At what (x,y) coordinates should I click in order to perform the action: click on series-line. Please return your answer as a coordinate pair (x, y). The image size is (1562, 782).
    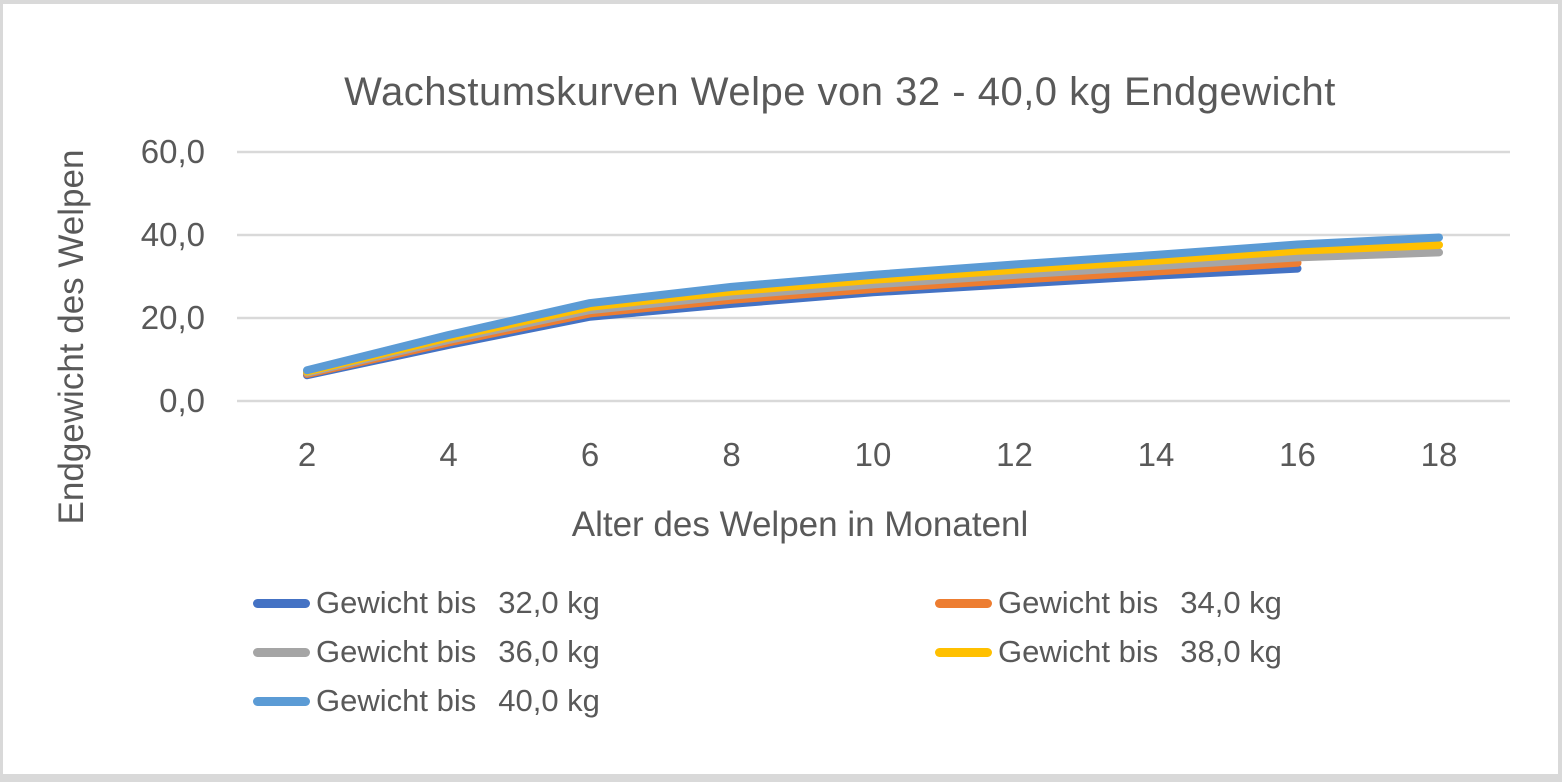
    Looking at the image, I should click on (873, 304).